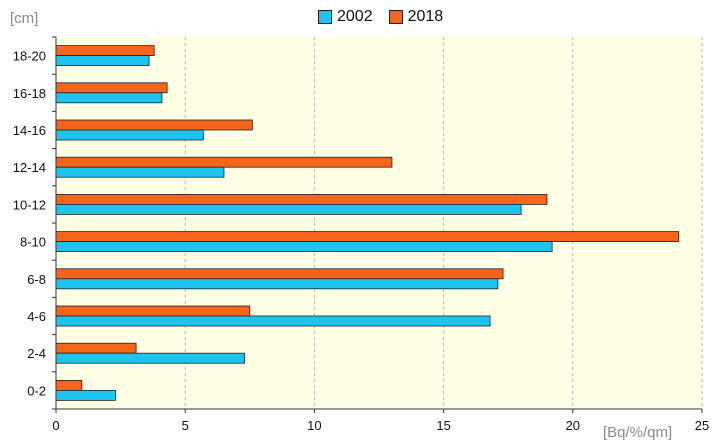 The height and width of the screenshot is (446, 722). What do you see at coordinates (638, 432) in the screenshot?
I see `x-axis-unit-label: [Bq/%/qm]` at bounding box center [638, 432].